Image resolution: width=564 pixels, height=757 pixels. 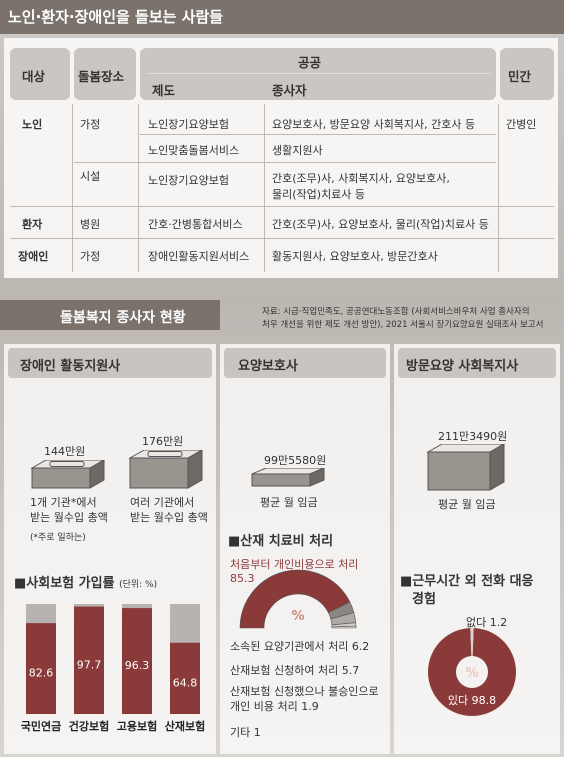 I want to click on bar-value-label: 82.6, so click(x=41, y=673).